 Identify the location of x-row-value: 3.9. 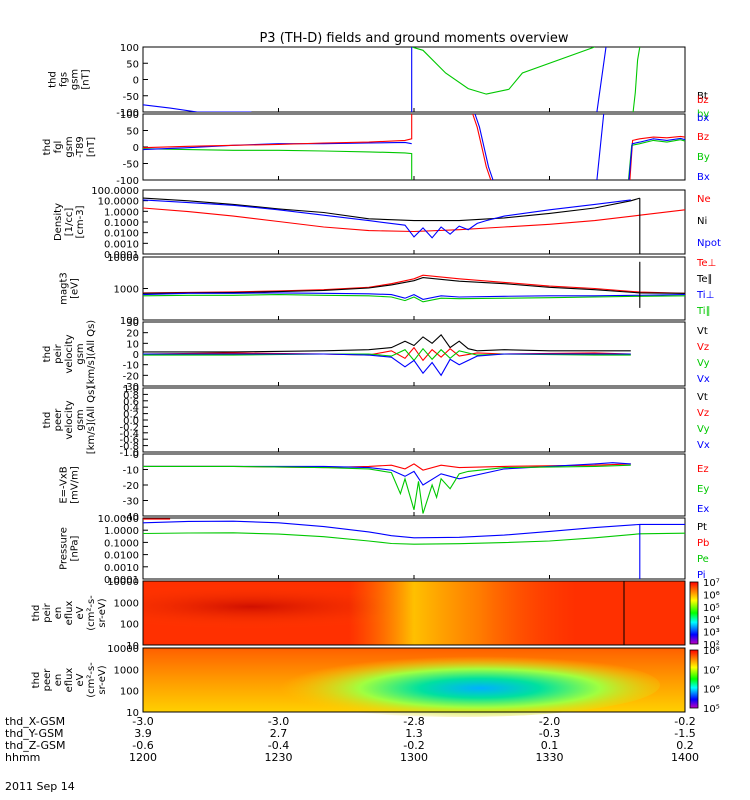
(143, 733).